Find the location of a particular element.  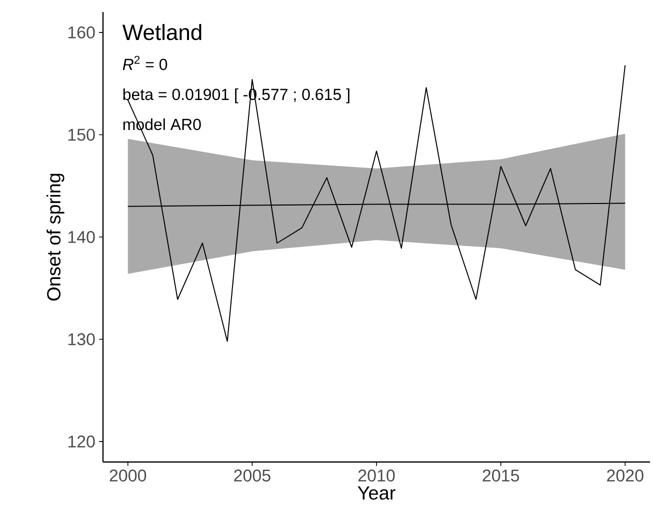

x-tick-label: 2005 is located at coordinates (252, 476).